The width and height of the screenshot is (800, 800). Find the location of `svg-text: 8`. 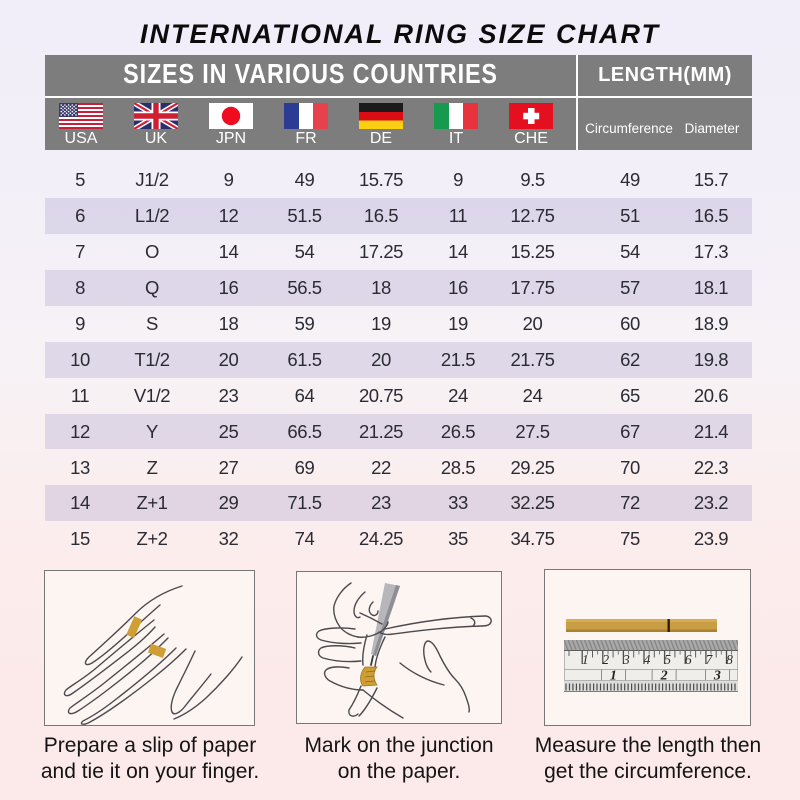

svg-text: 8 is located at coordinates (729, 659).